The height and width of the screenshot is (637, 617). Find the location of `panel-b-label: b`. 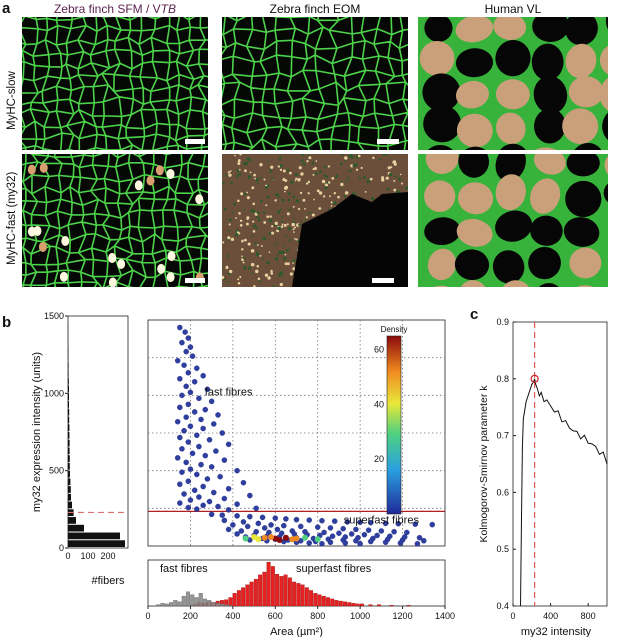

panel-b-label: b is located at coordinates (7, 322).